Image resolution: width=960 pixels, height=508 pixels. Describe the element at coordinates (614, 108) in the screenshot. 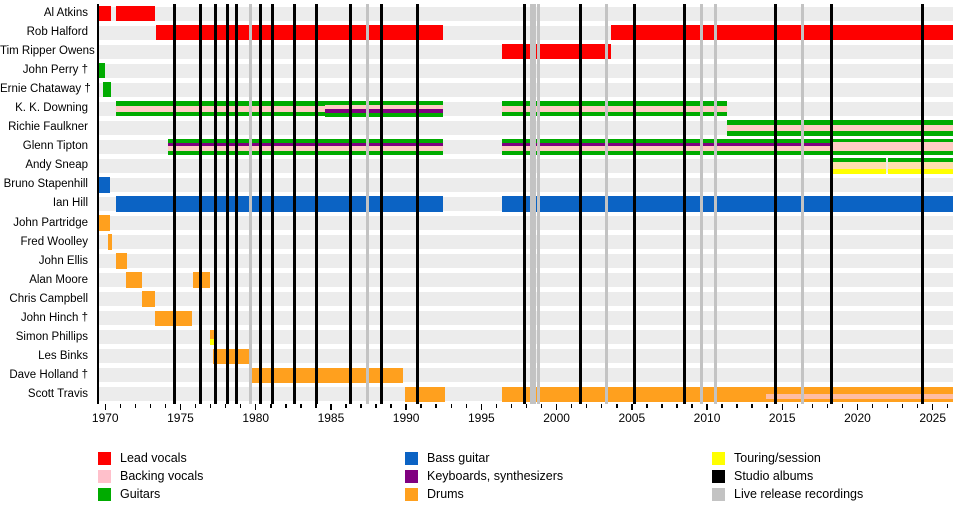

I see `role-stripe-back2` at that location.